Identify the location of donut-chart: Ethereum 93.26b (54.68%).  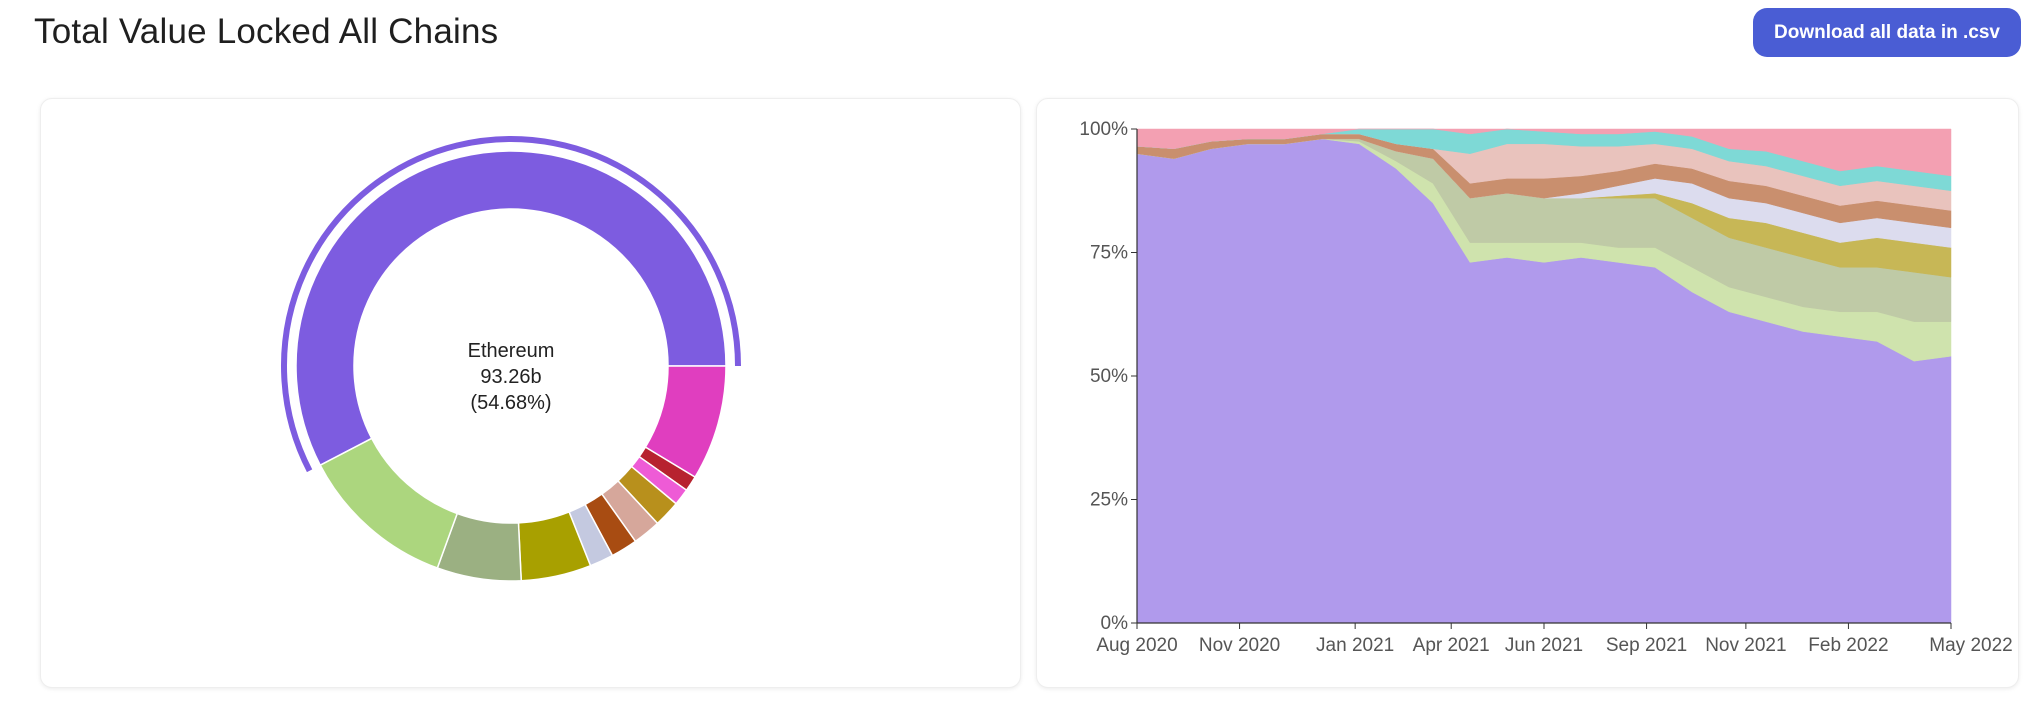
(511, 359).